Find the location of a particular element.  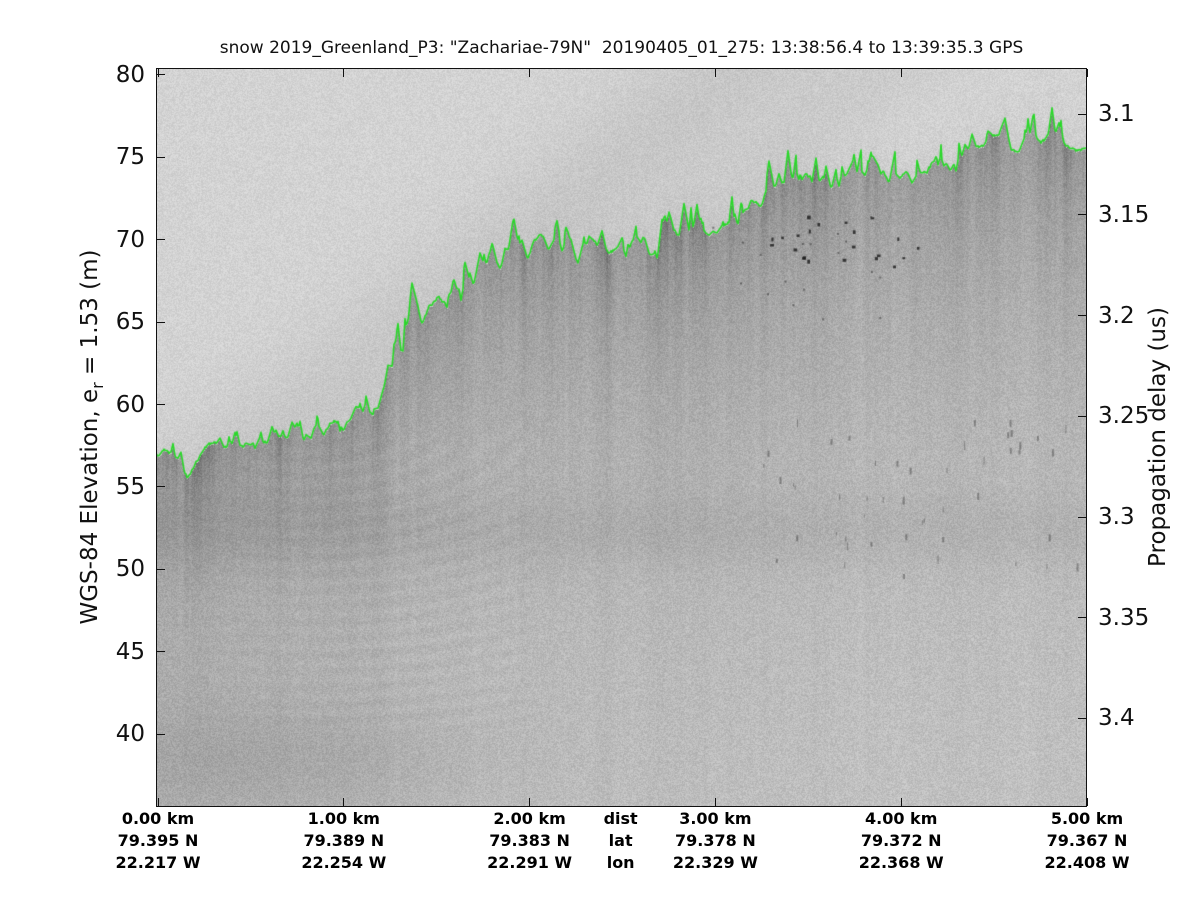

left-axis-label-subscript: r is located at coordinates (97, 385).